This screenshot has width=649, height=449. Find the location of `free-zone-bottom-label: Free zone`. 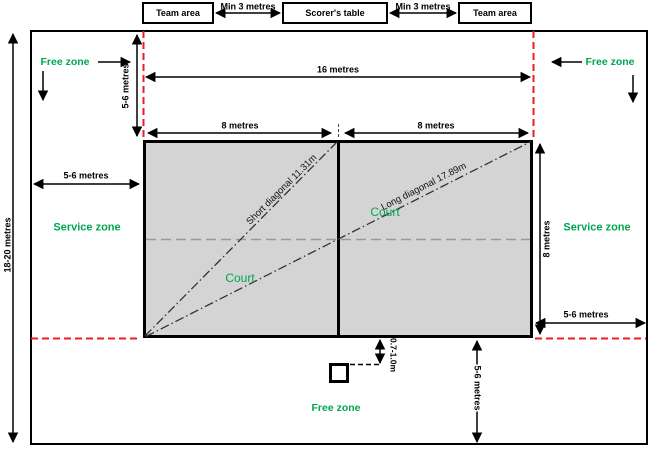

free-zone-bottom-label: Free zone is located at coordinates (336, 407).